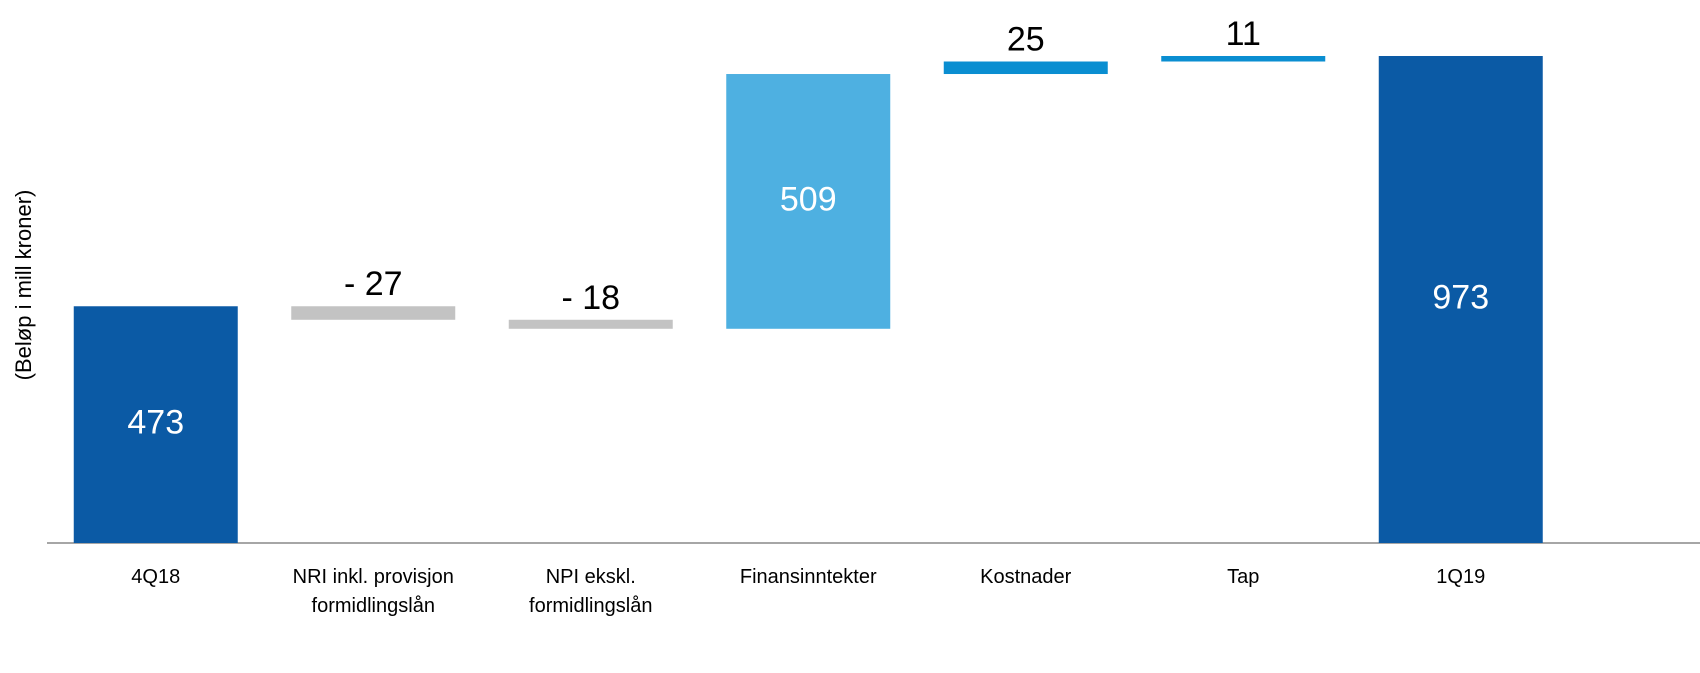 The width and height of the screenshot is (1700, 673). What do you see at coordinates (23, 285) in the screenshot?
I see `y-axis-label: (Beløp i mill kroner)` at bounding box center [23, 285].